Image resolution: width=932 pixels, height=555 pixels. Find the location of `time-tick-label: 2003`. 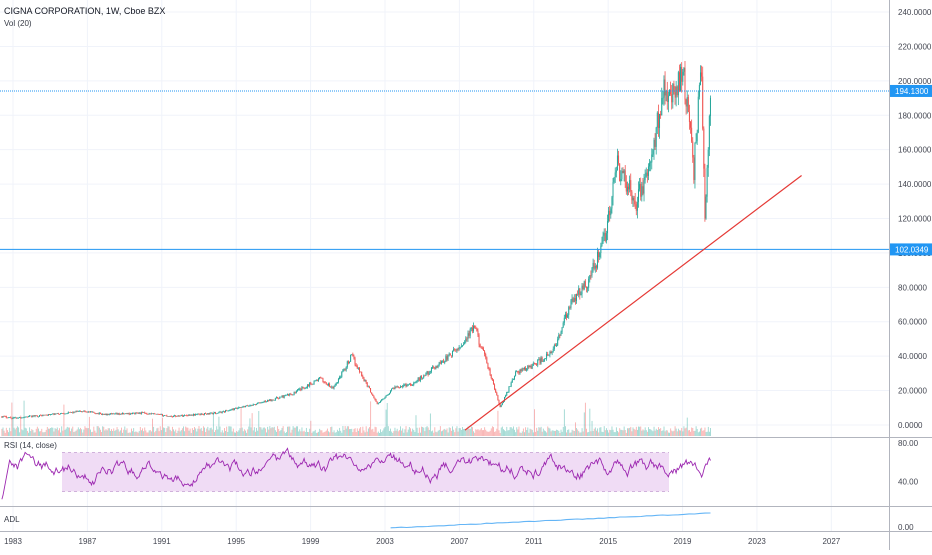

time-tick-label: 2003 is located at coordinates (385, 541).